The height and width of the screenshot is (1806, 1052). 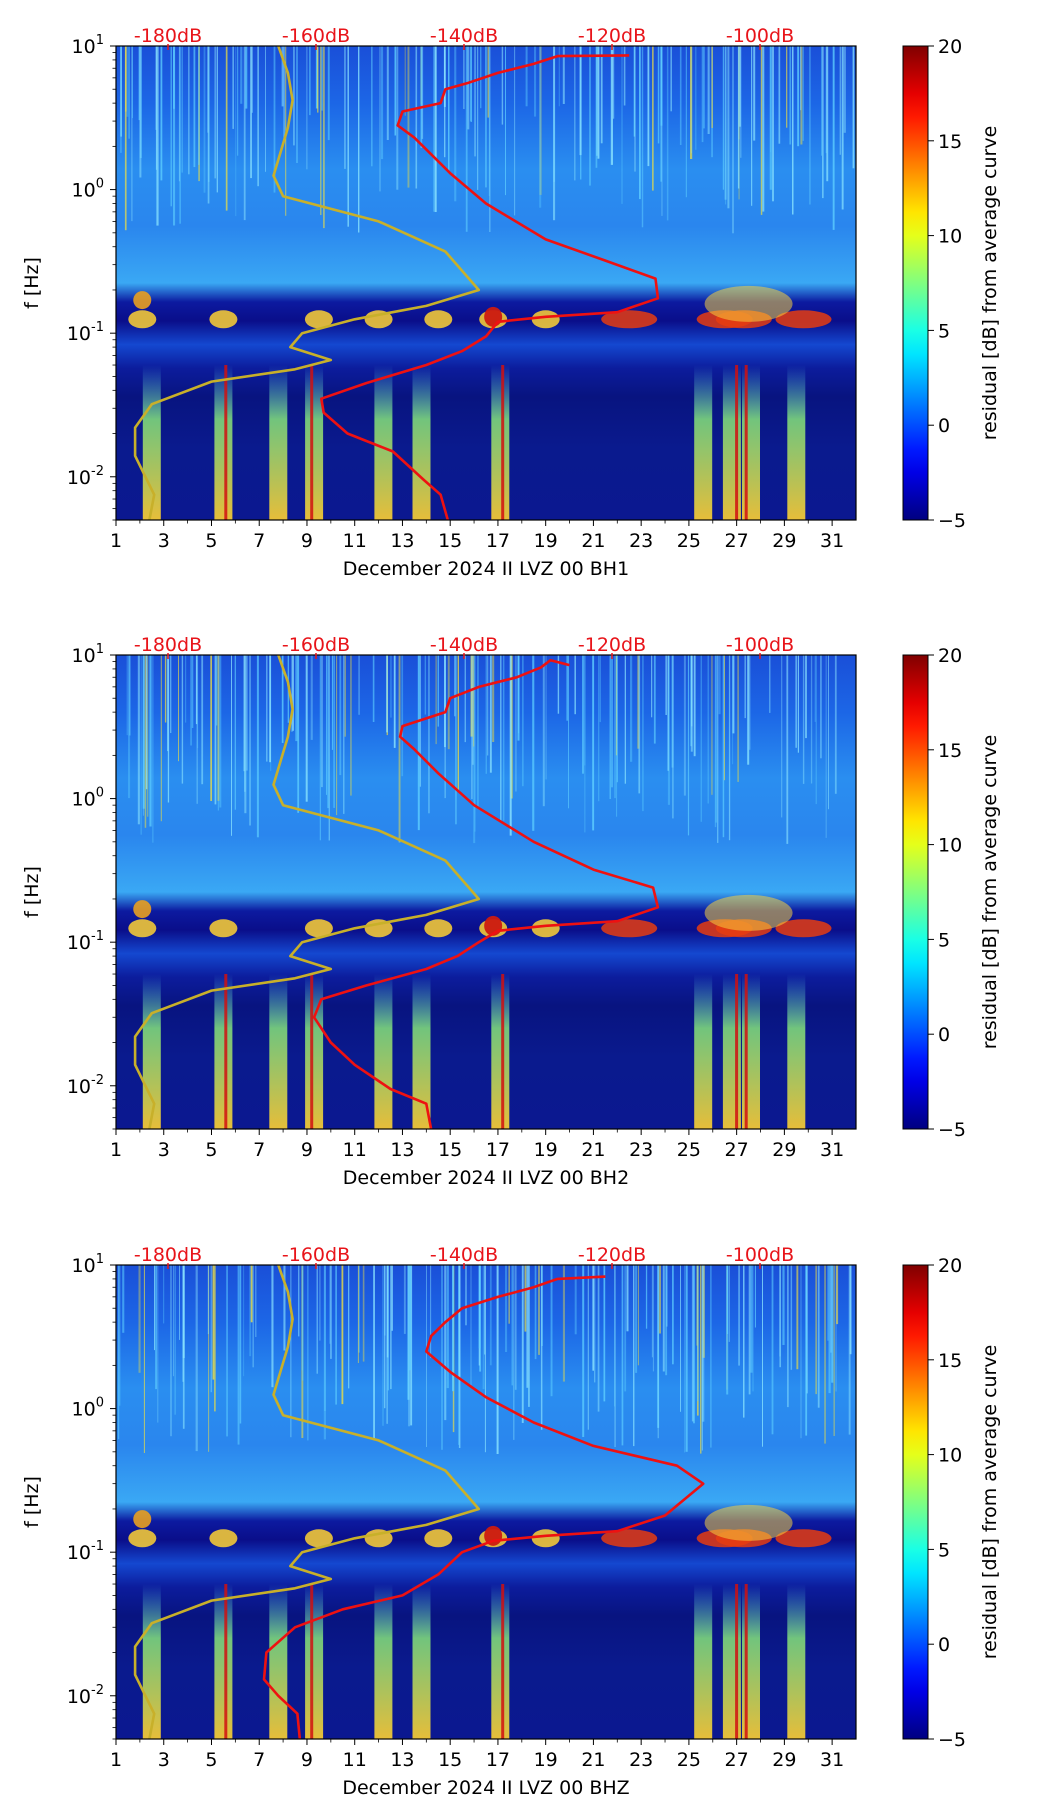 I want to click on x-tick-label: 11, so click(x=355, y=1150).